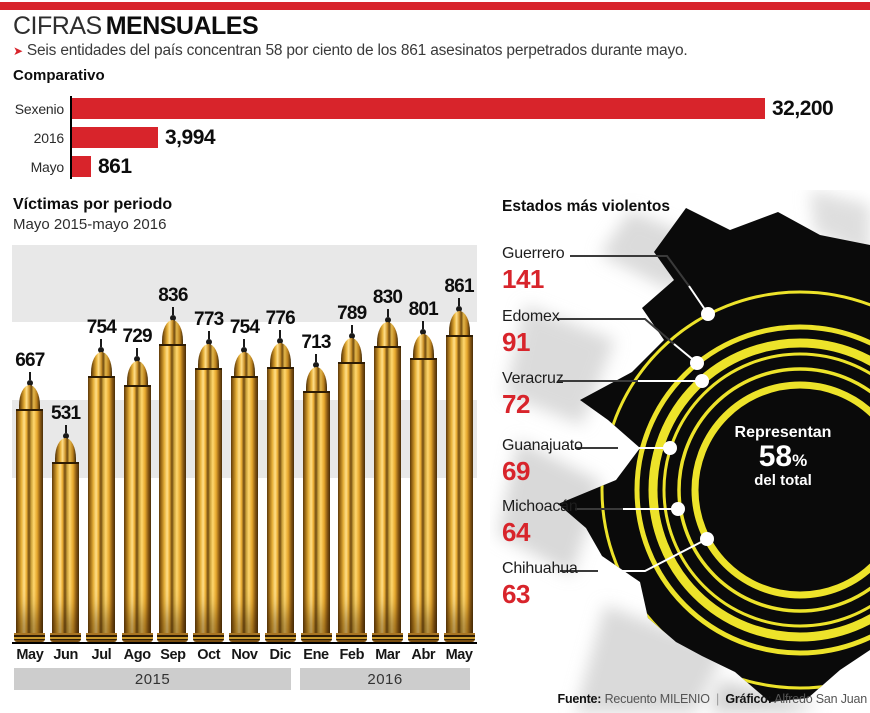 This screenshot has width=870, height=713. I want to click on comparativo-bar, so click(81, 166).